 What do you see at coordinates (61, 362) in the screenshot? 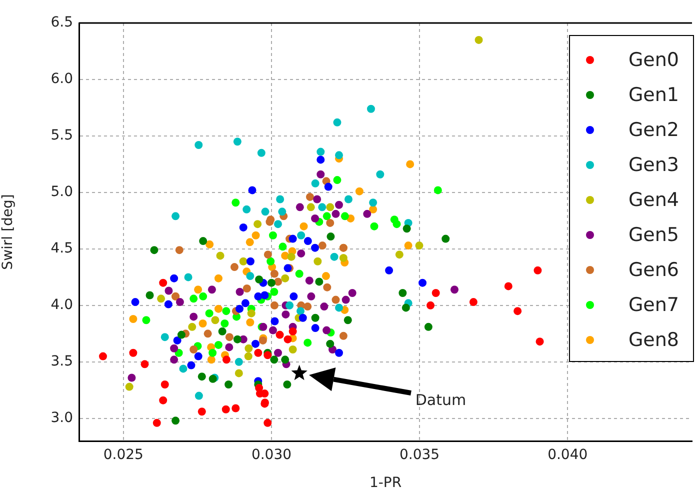
I see `y-tick-label: 3.5` at bounding box center [61, 362].